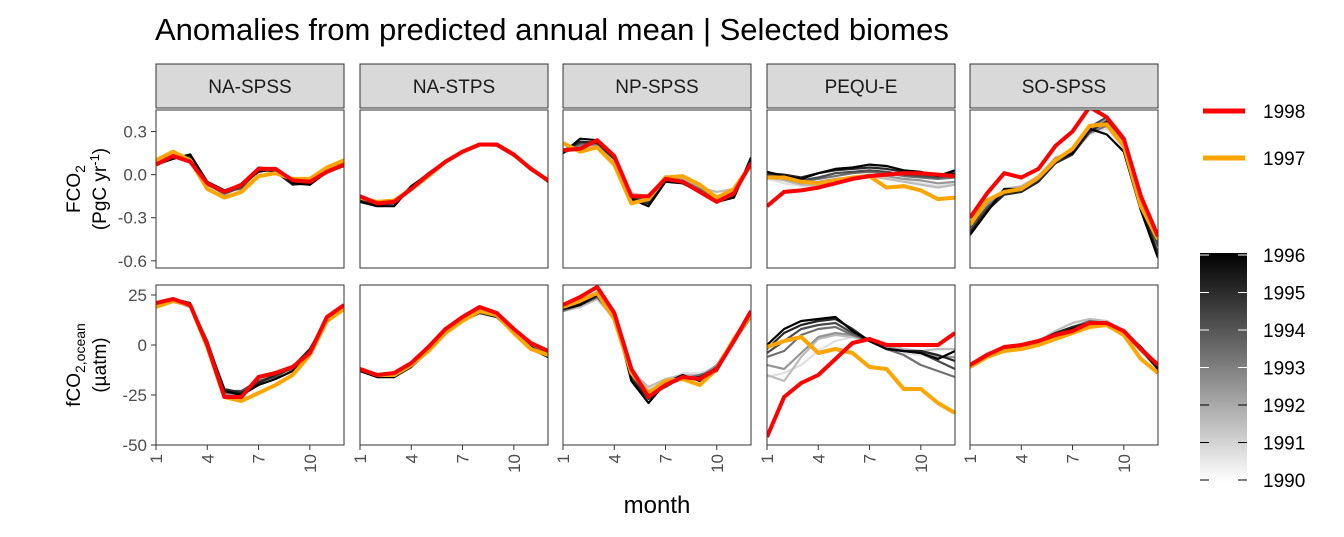  I want to click on y-tick-label: -50, so click(134, 445).